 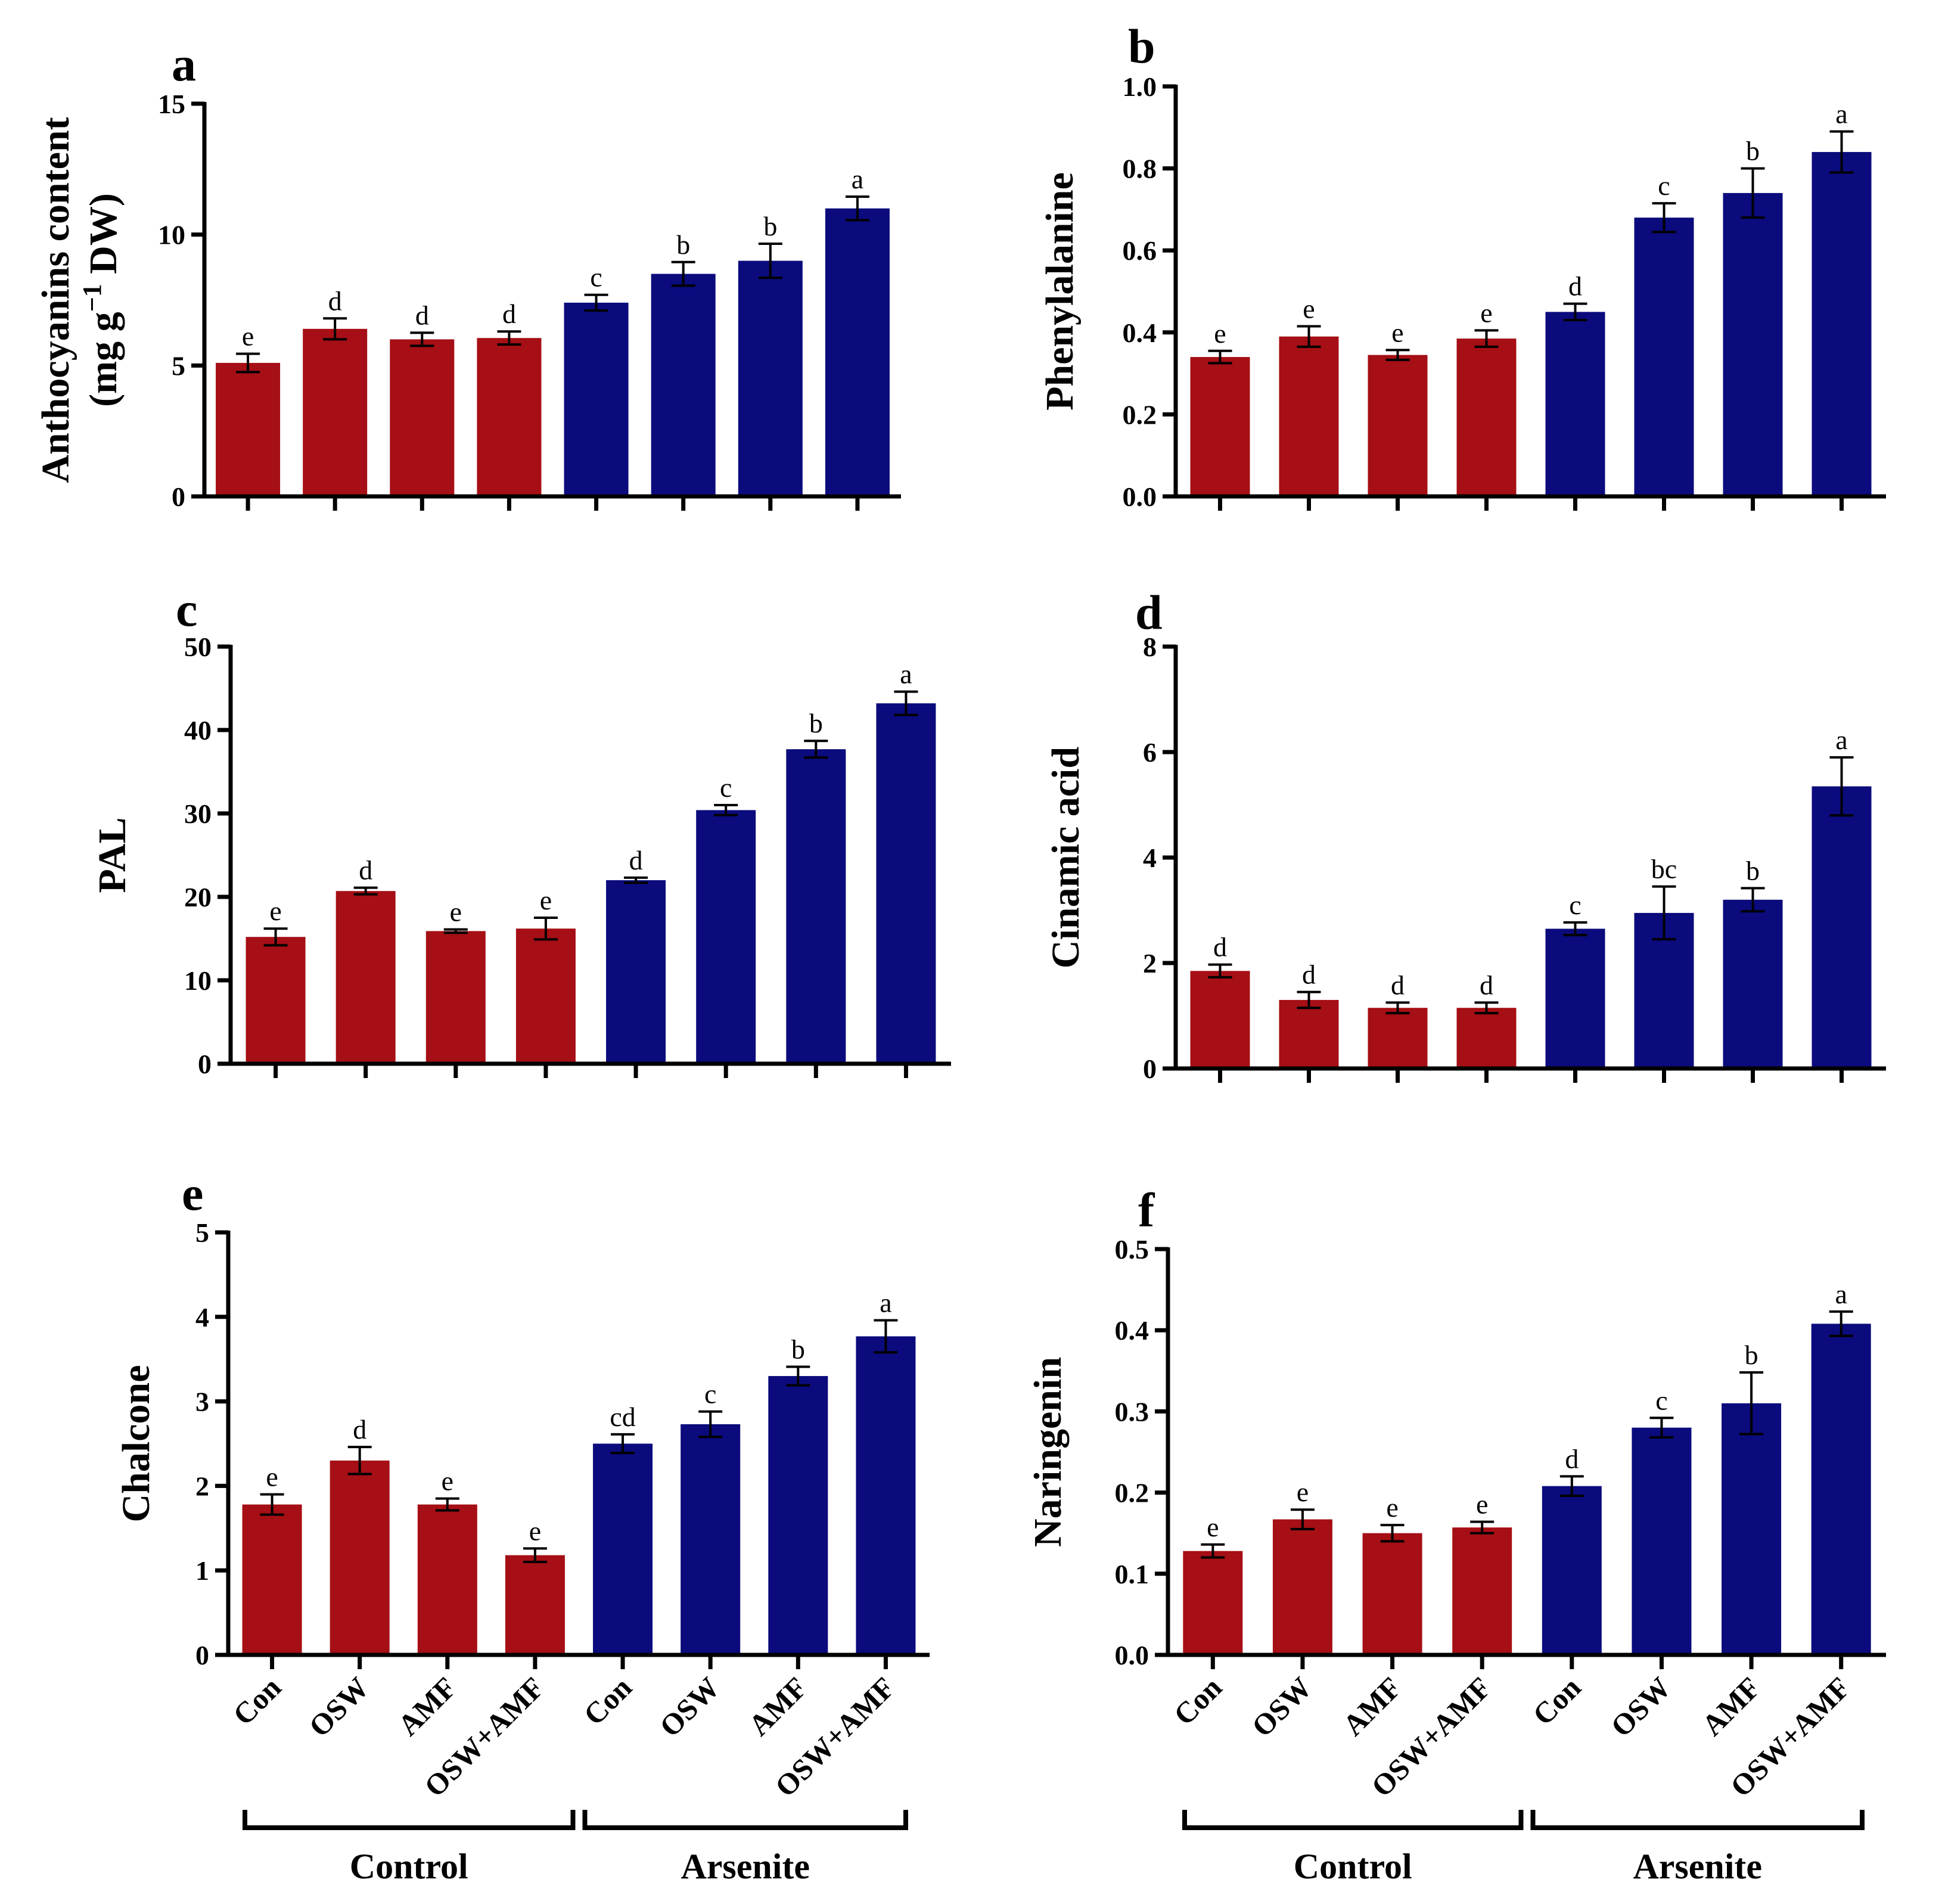 I want to click on y-tick-label: 0.6, so click(x=1140, y=251).